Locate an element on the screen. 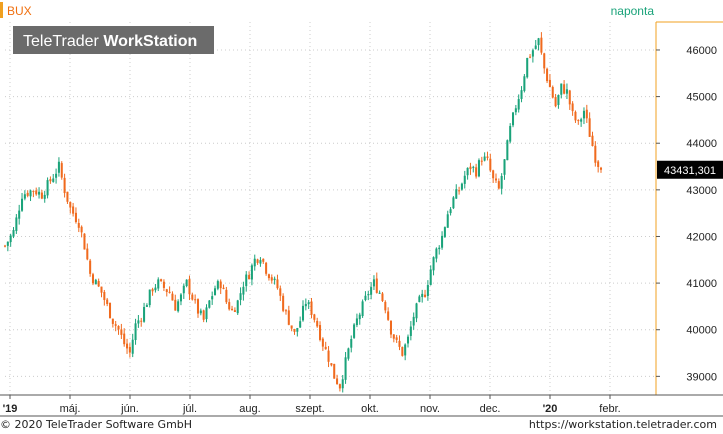 The width and height of the screenshot is (723, 434). last-value-text: 43431,301 is located at coordinates (690, 171).